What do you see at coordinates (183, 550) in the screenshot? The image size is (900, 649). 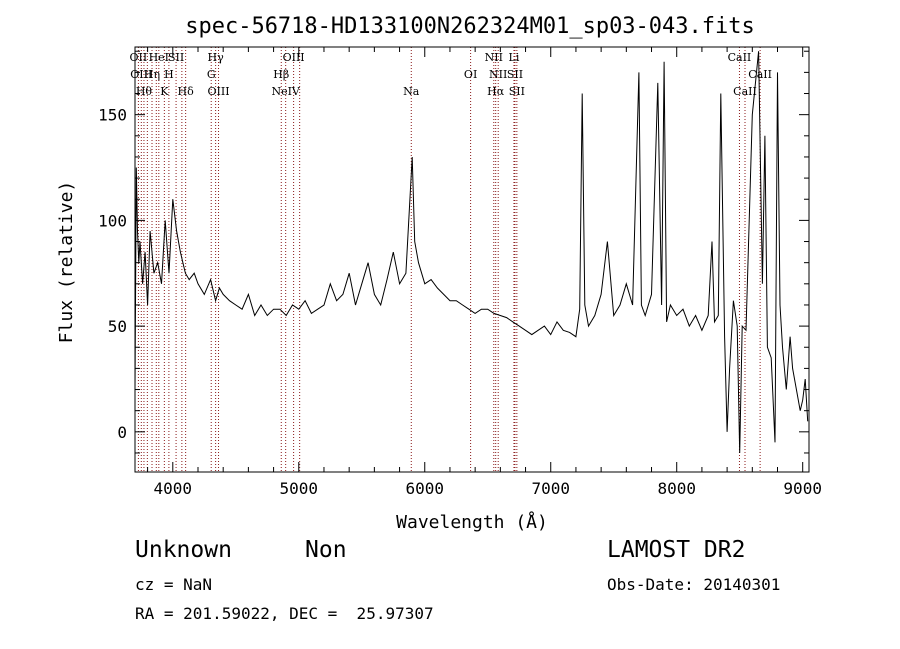 I see `object-class: Unknown` at bounding box center [183, 550].